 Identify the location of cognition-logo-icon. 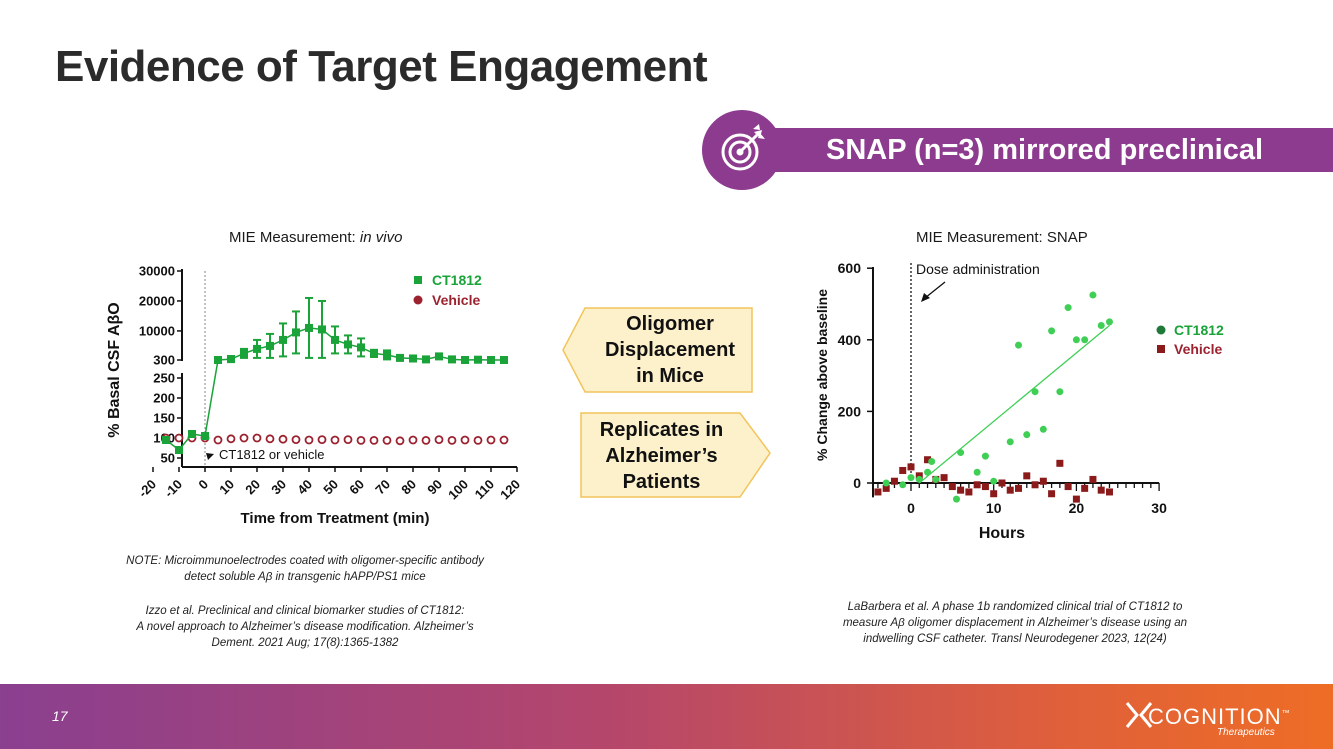
(1139, 715).